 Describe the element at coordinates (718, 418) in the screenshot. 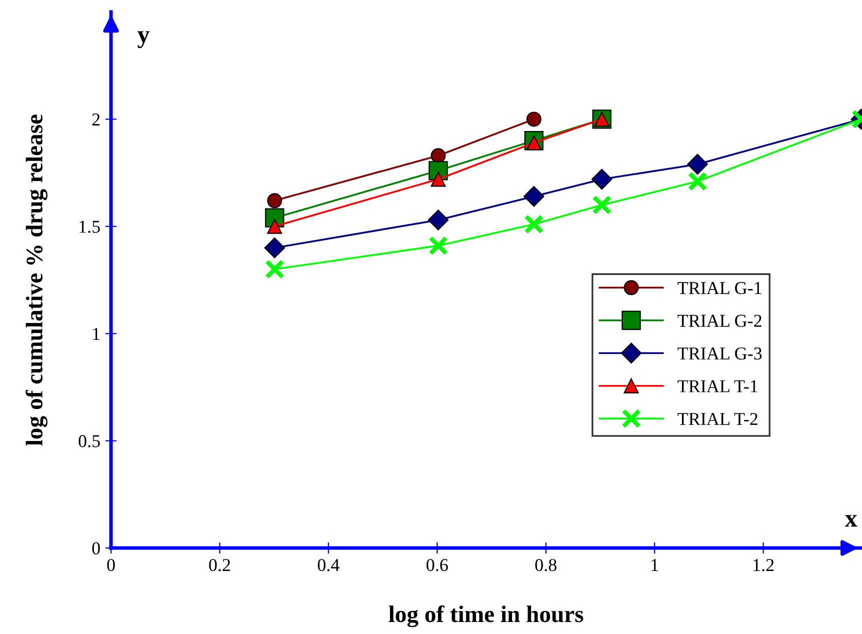

I see `legend-label: TRIAL T-2` at that location.